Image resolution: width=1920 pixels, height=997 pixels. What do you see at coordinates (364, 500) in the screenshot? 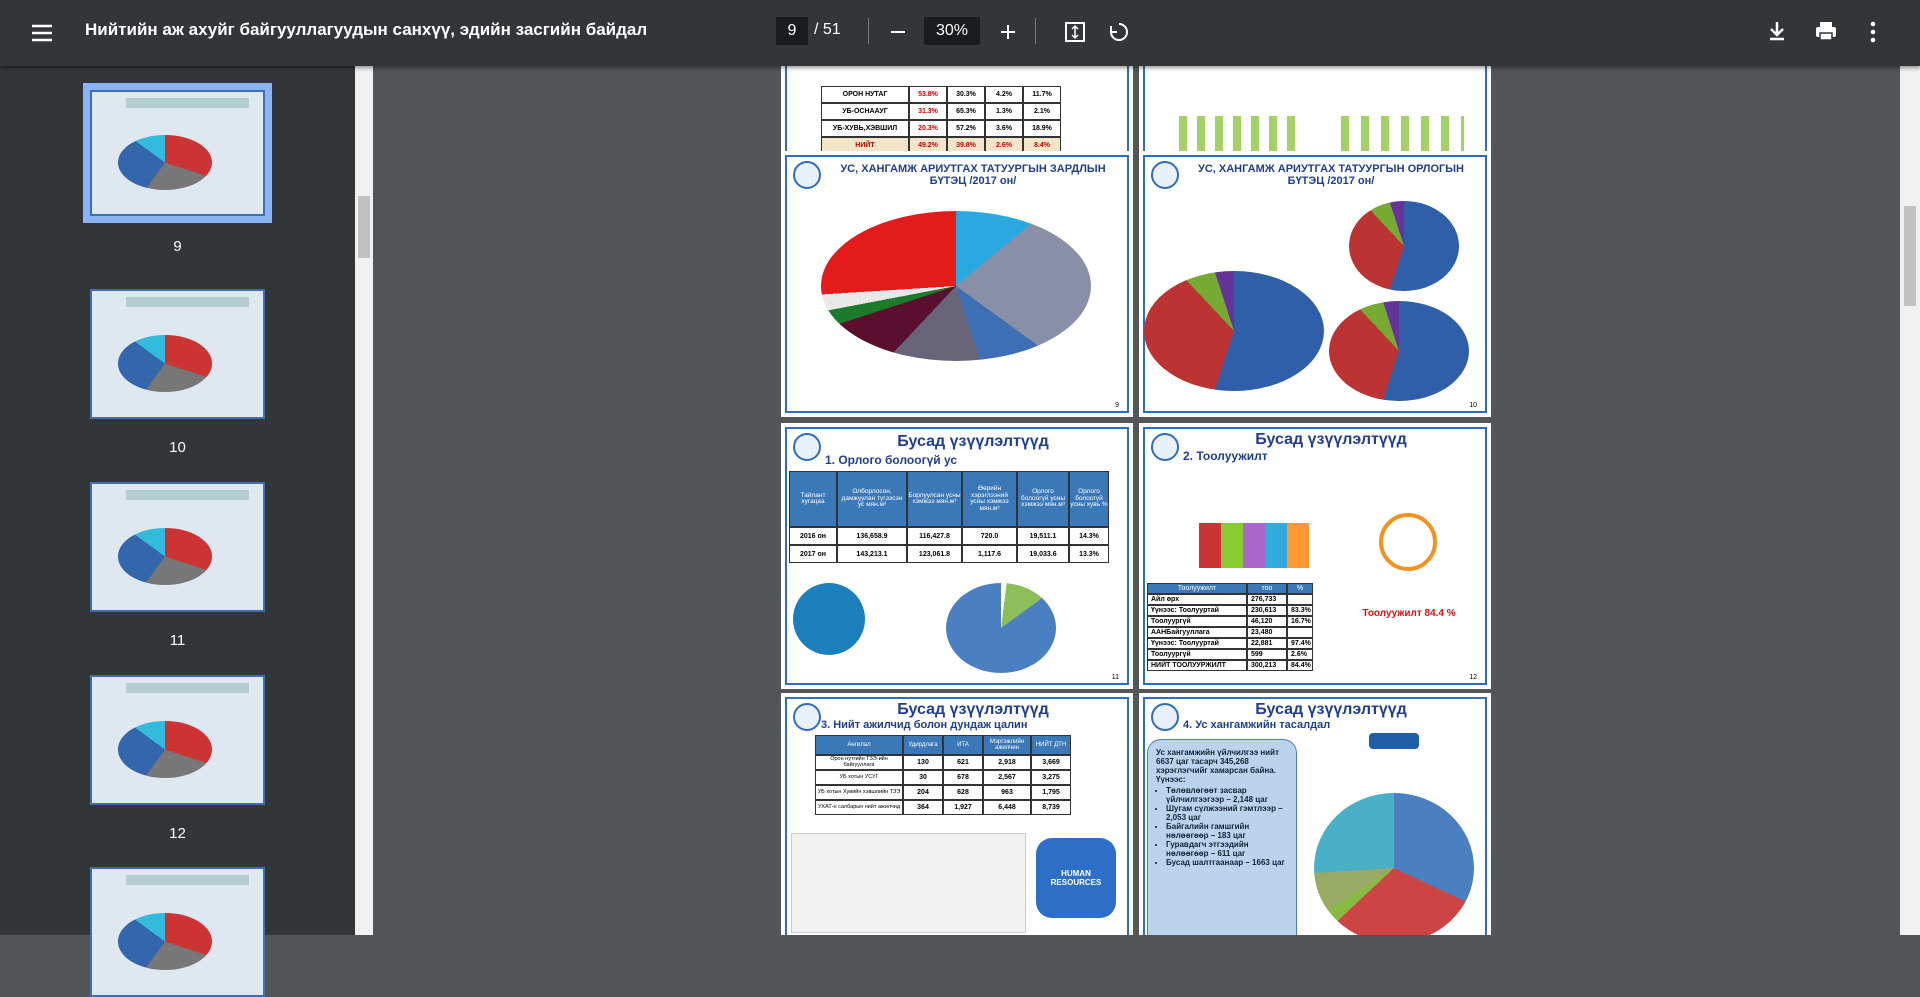
I see `sidebar-scrollbar` at bounding box center [364, 500].